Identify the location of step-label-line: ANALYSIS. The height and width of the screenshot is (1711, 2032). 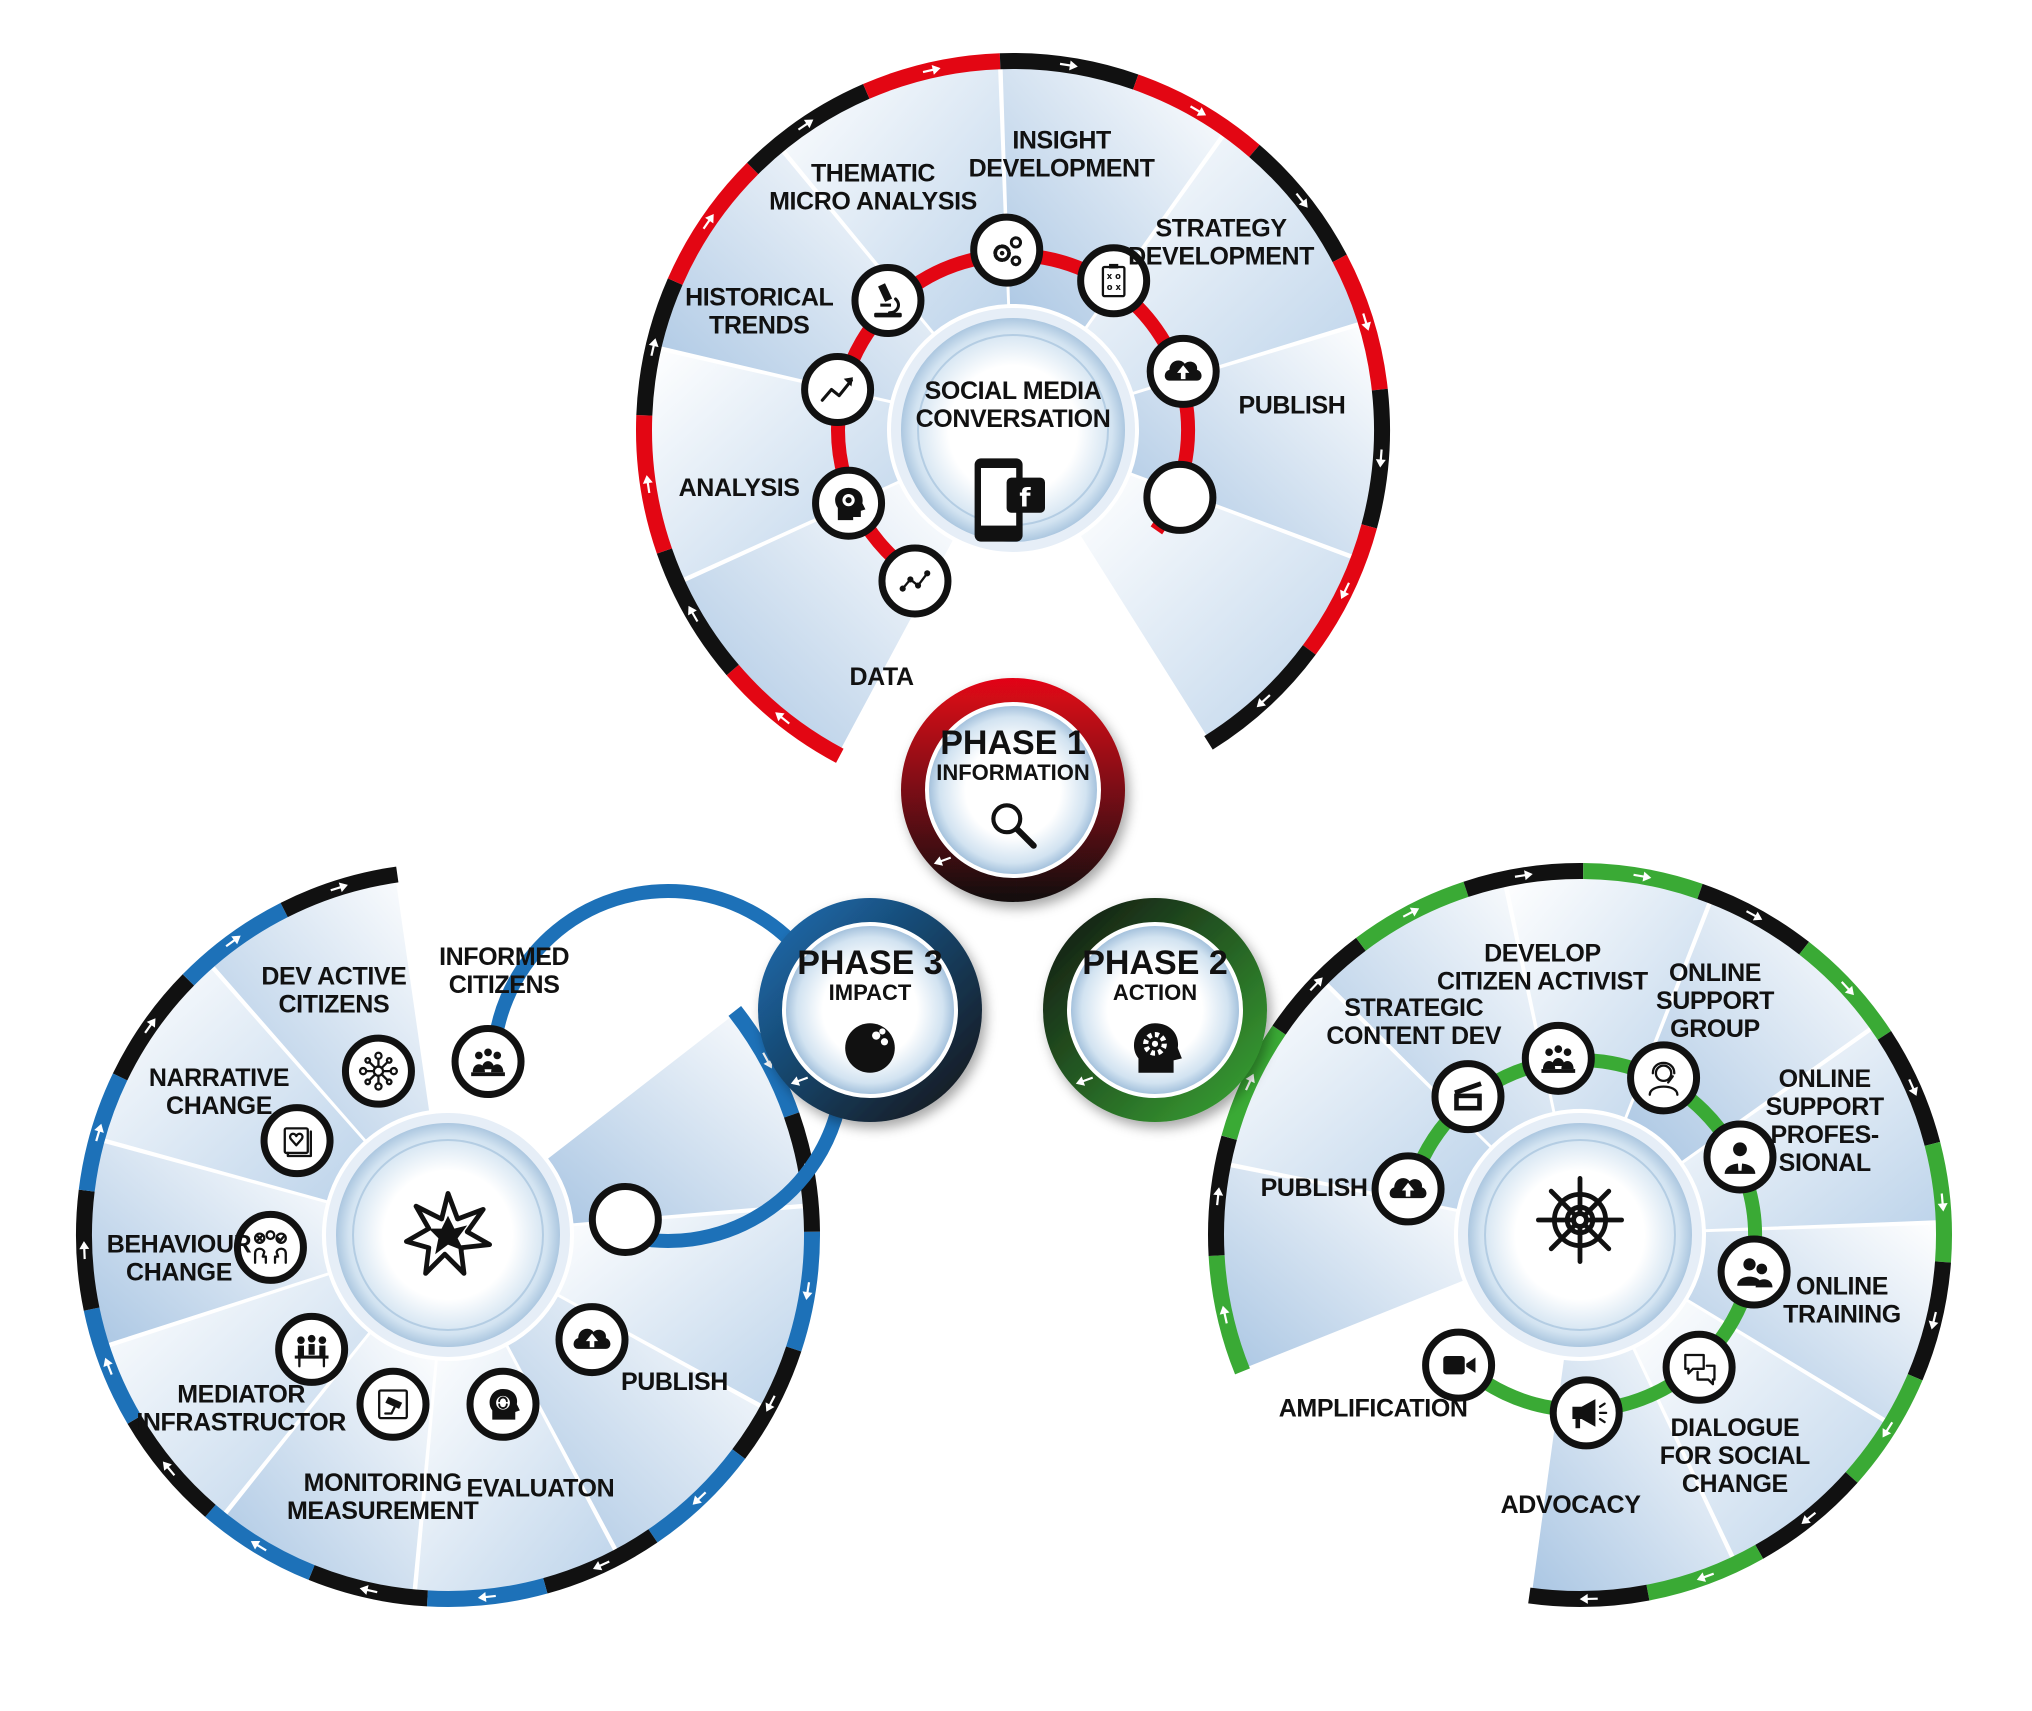
(739, 488).